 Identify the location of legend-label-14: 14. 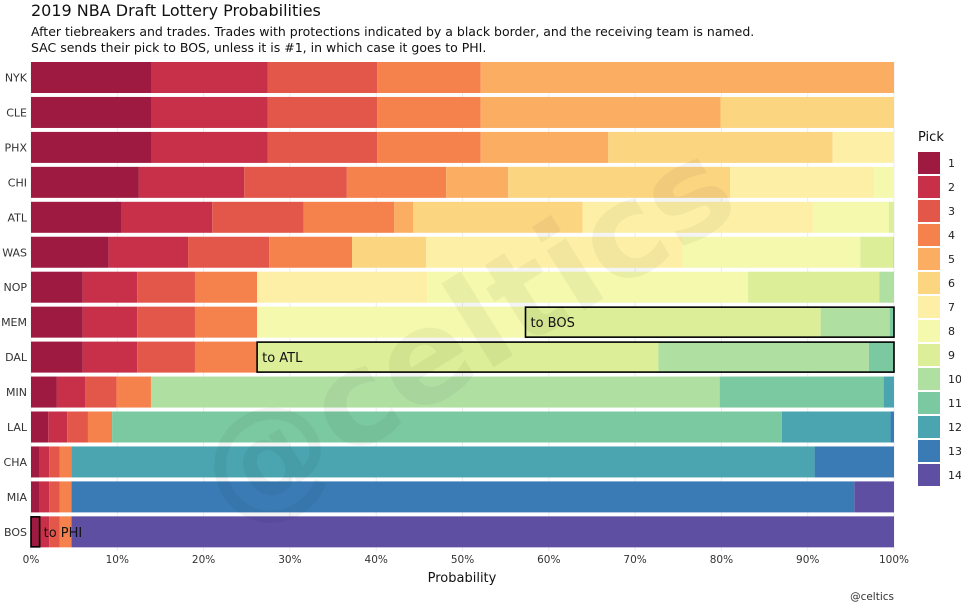
(954, 475).